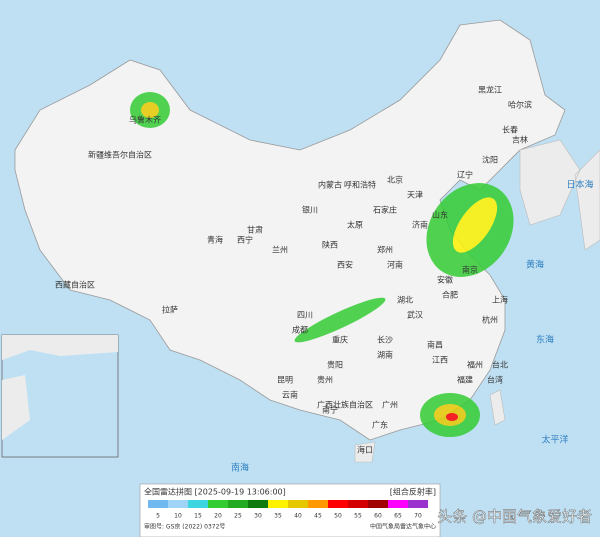 Image resolution: width=600 pixels, height=541 pixels. Describe the element at coordinates (360, 185) in the screenshot. I see `place-label: 呼和浩特` at that location.